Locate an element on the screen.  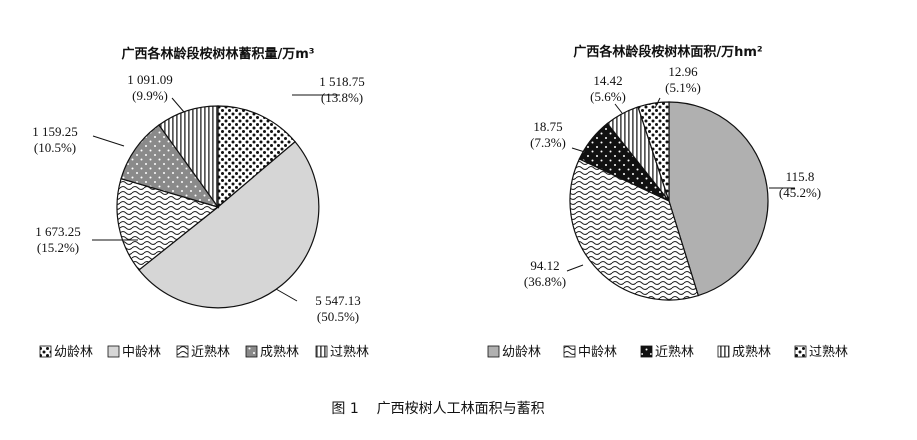
chart-title: 广西各林龄段桉树林蓄积量/万m³ is located at coordinates (218, 54).